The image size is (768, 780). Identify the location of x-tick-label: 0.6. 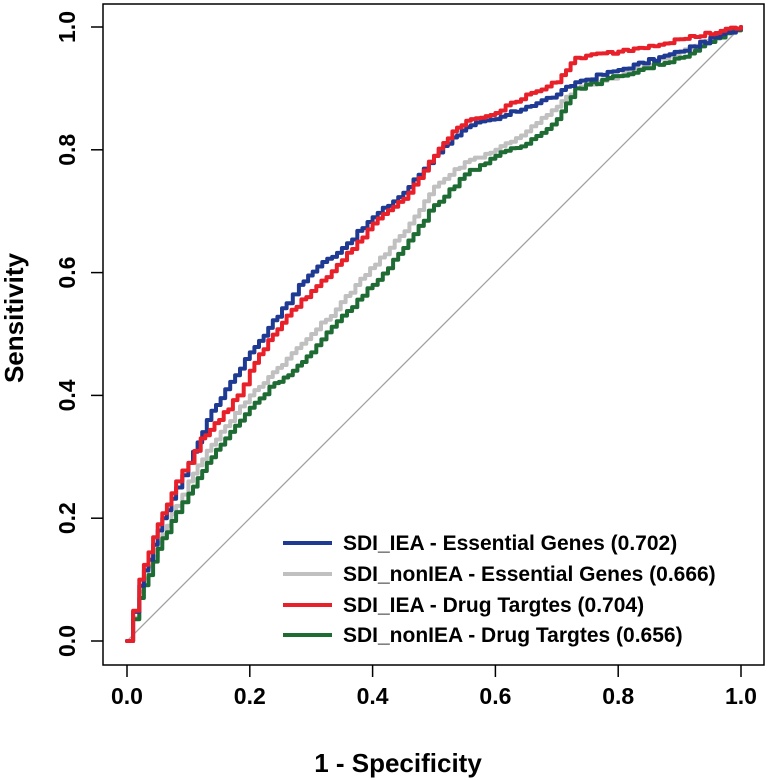
(495, 696).